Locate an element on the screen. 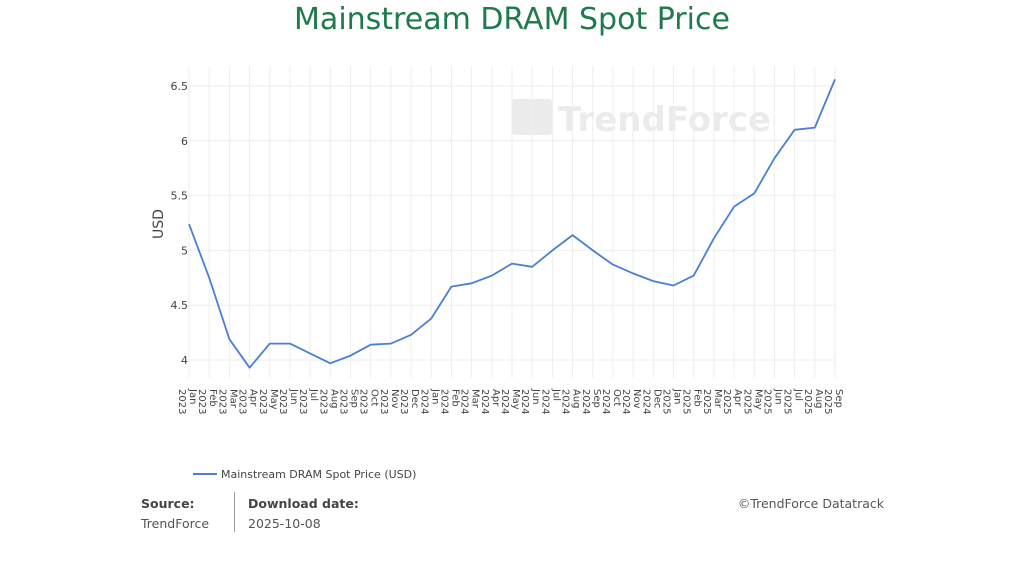  x-tick-label: Dec2023 is located at coordinates (409, 401).